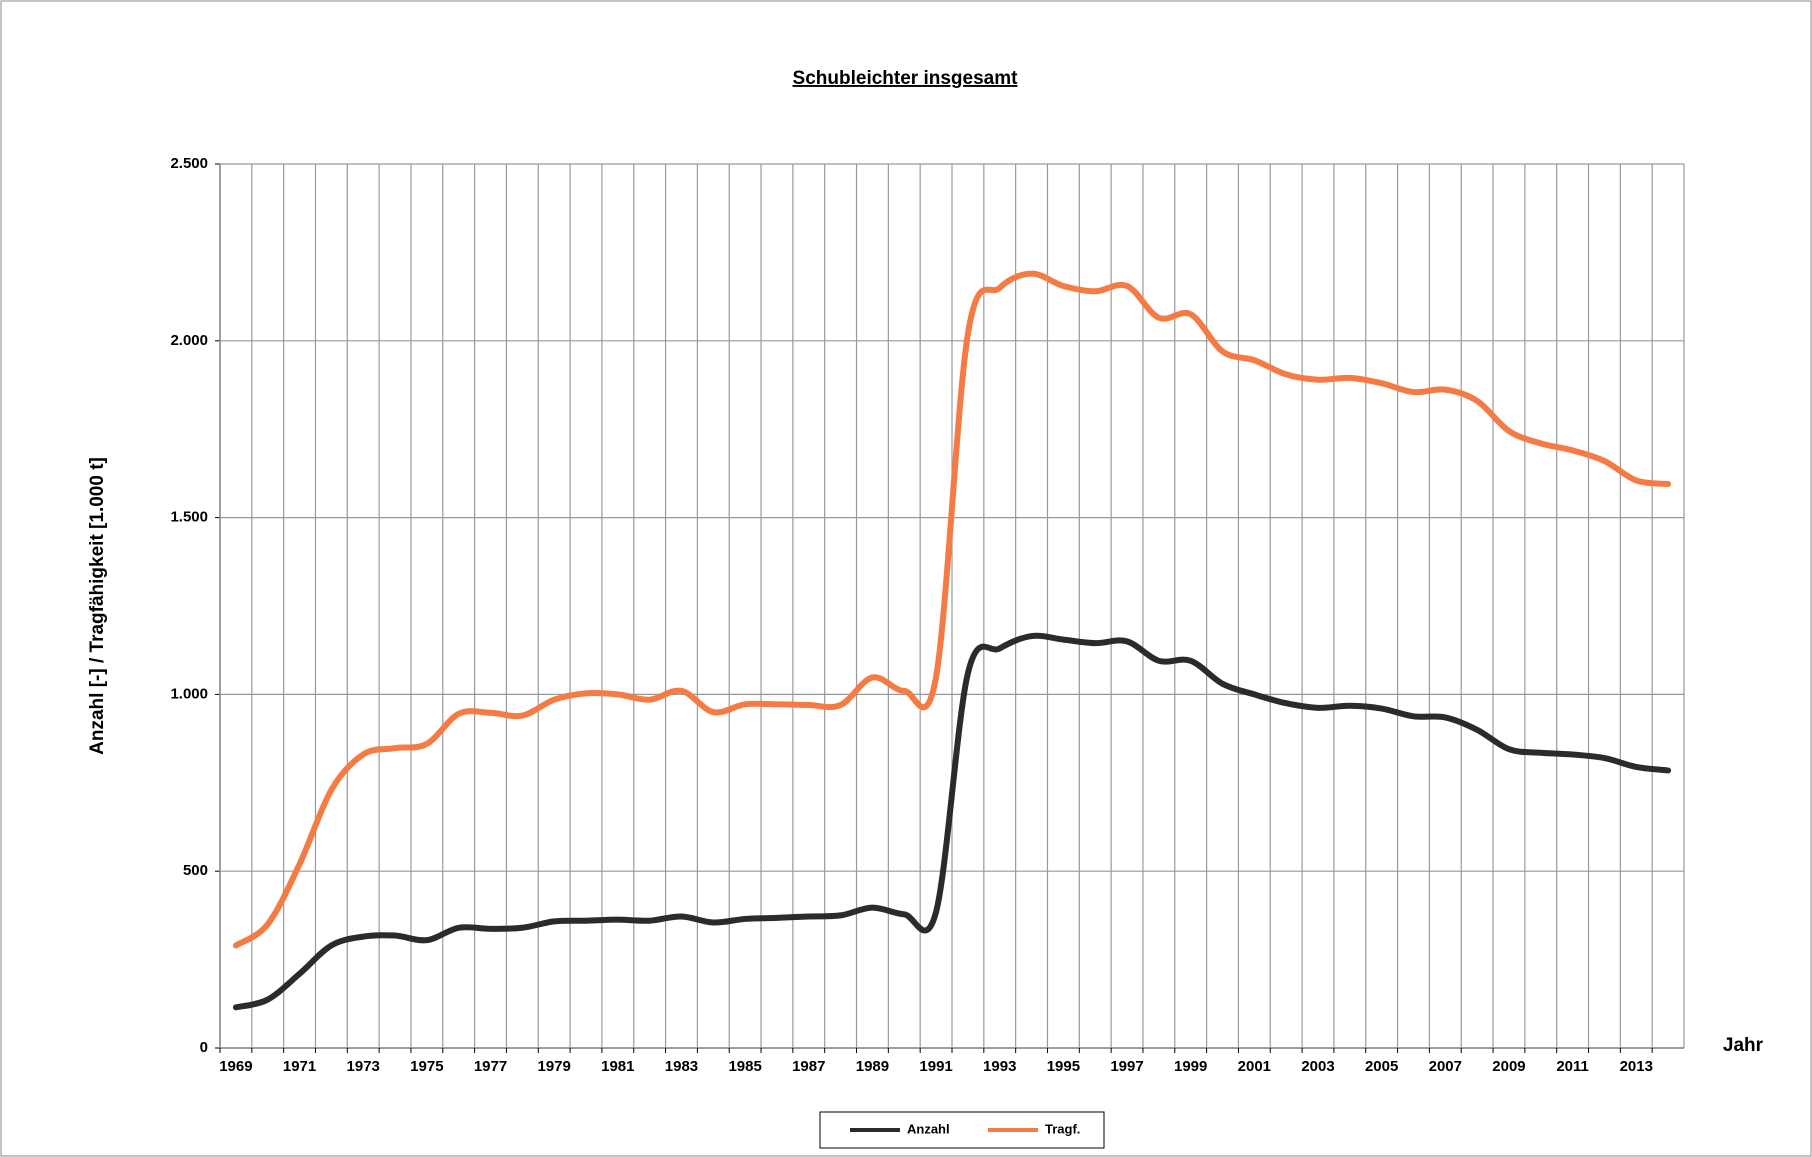 Image resolution: width=1812 pixels, height=1157 pixels. Describe the element at coordinates (906, 78) in the screenshot. I see `chart-title: Schubleichter insgesamt` at that location.